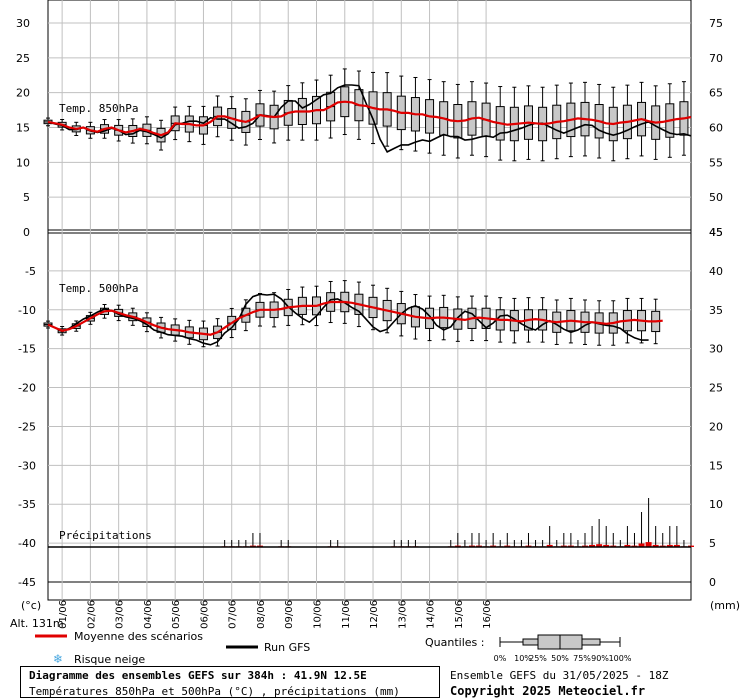  I want to click on date-tick-label: 10/06, so click(318, 614).